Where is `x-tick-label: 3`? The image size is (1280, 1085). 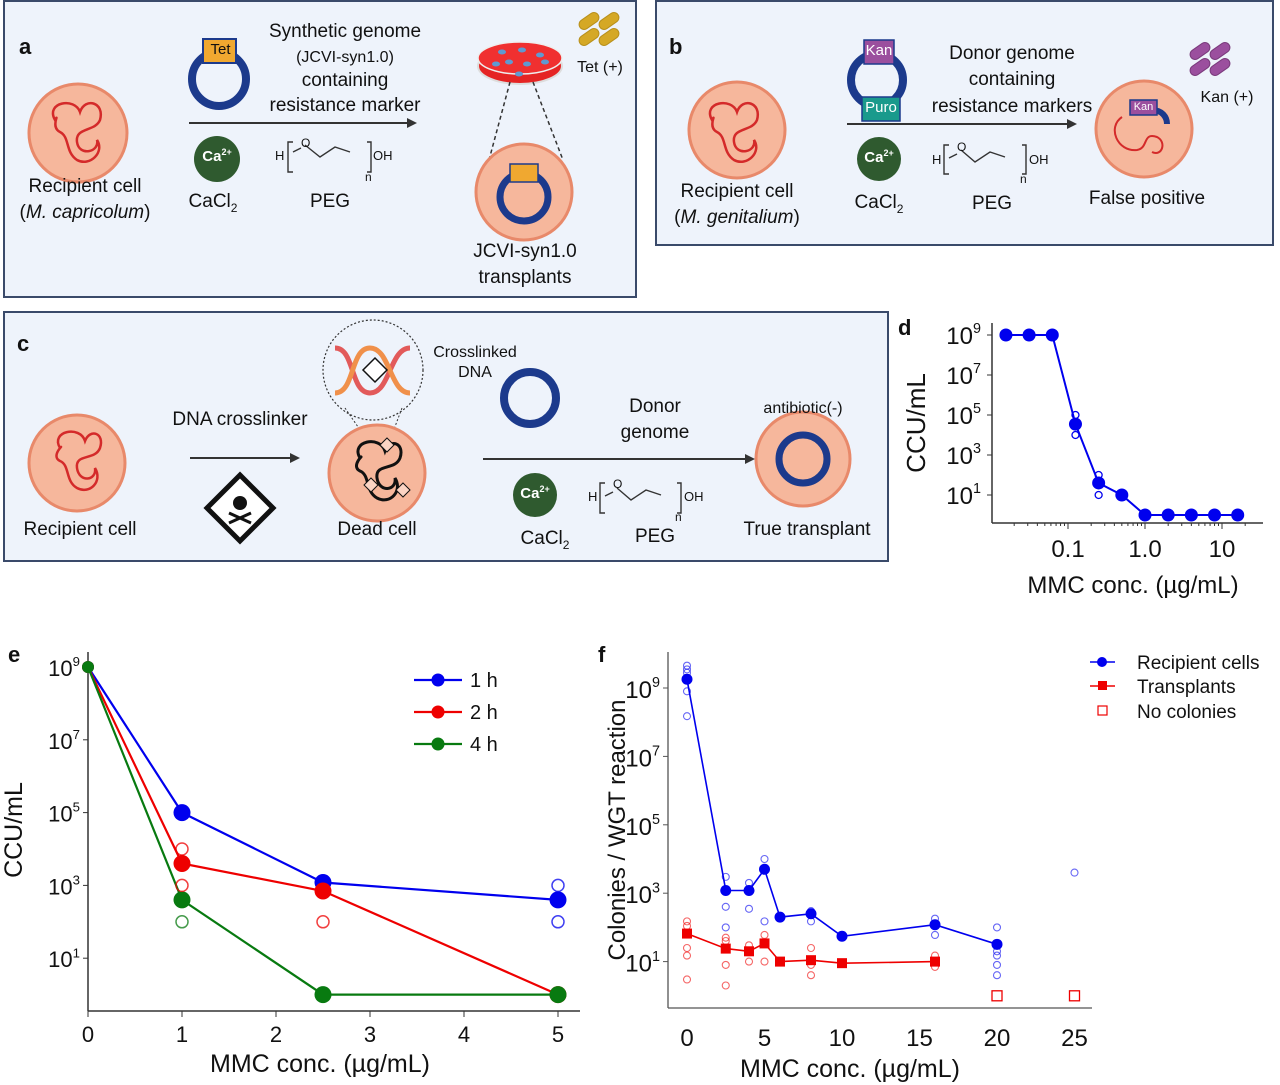 x-tick-label: 3 is located at coordinates (370, 1034).